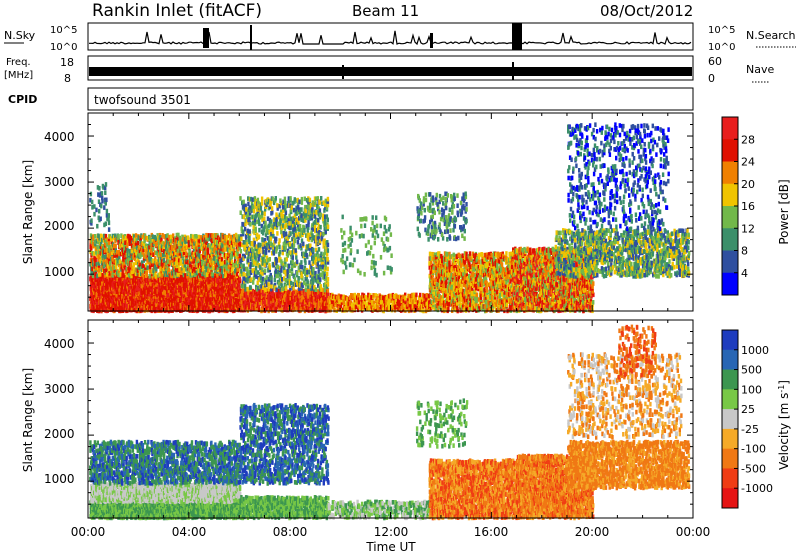 This screenshot has width=800, height=558. Describe the element at coordinates (385, 11) in the screenshot. I see `beam-title: Beam 11` at that location.